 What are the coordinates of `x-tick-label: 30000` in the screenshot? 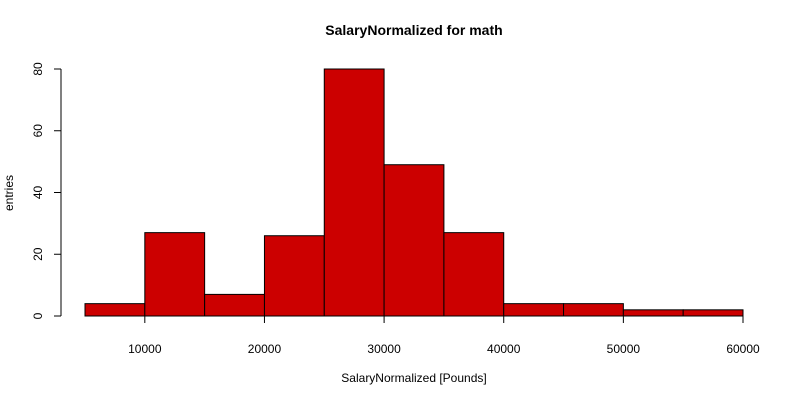 It's located at (384, 349).